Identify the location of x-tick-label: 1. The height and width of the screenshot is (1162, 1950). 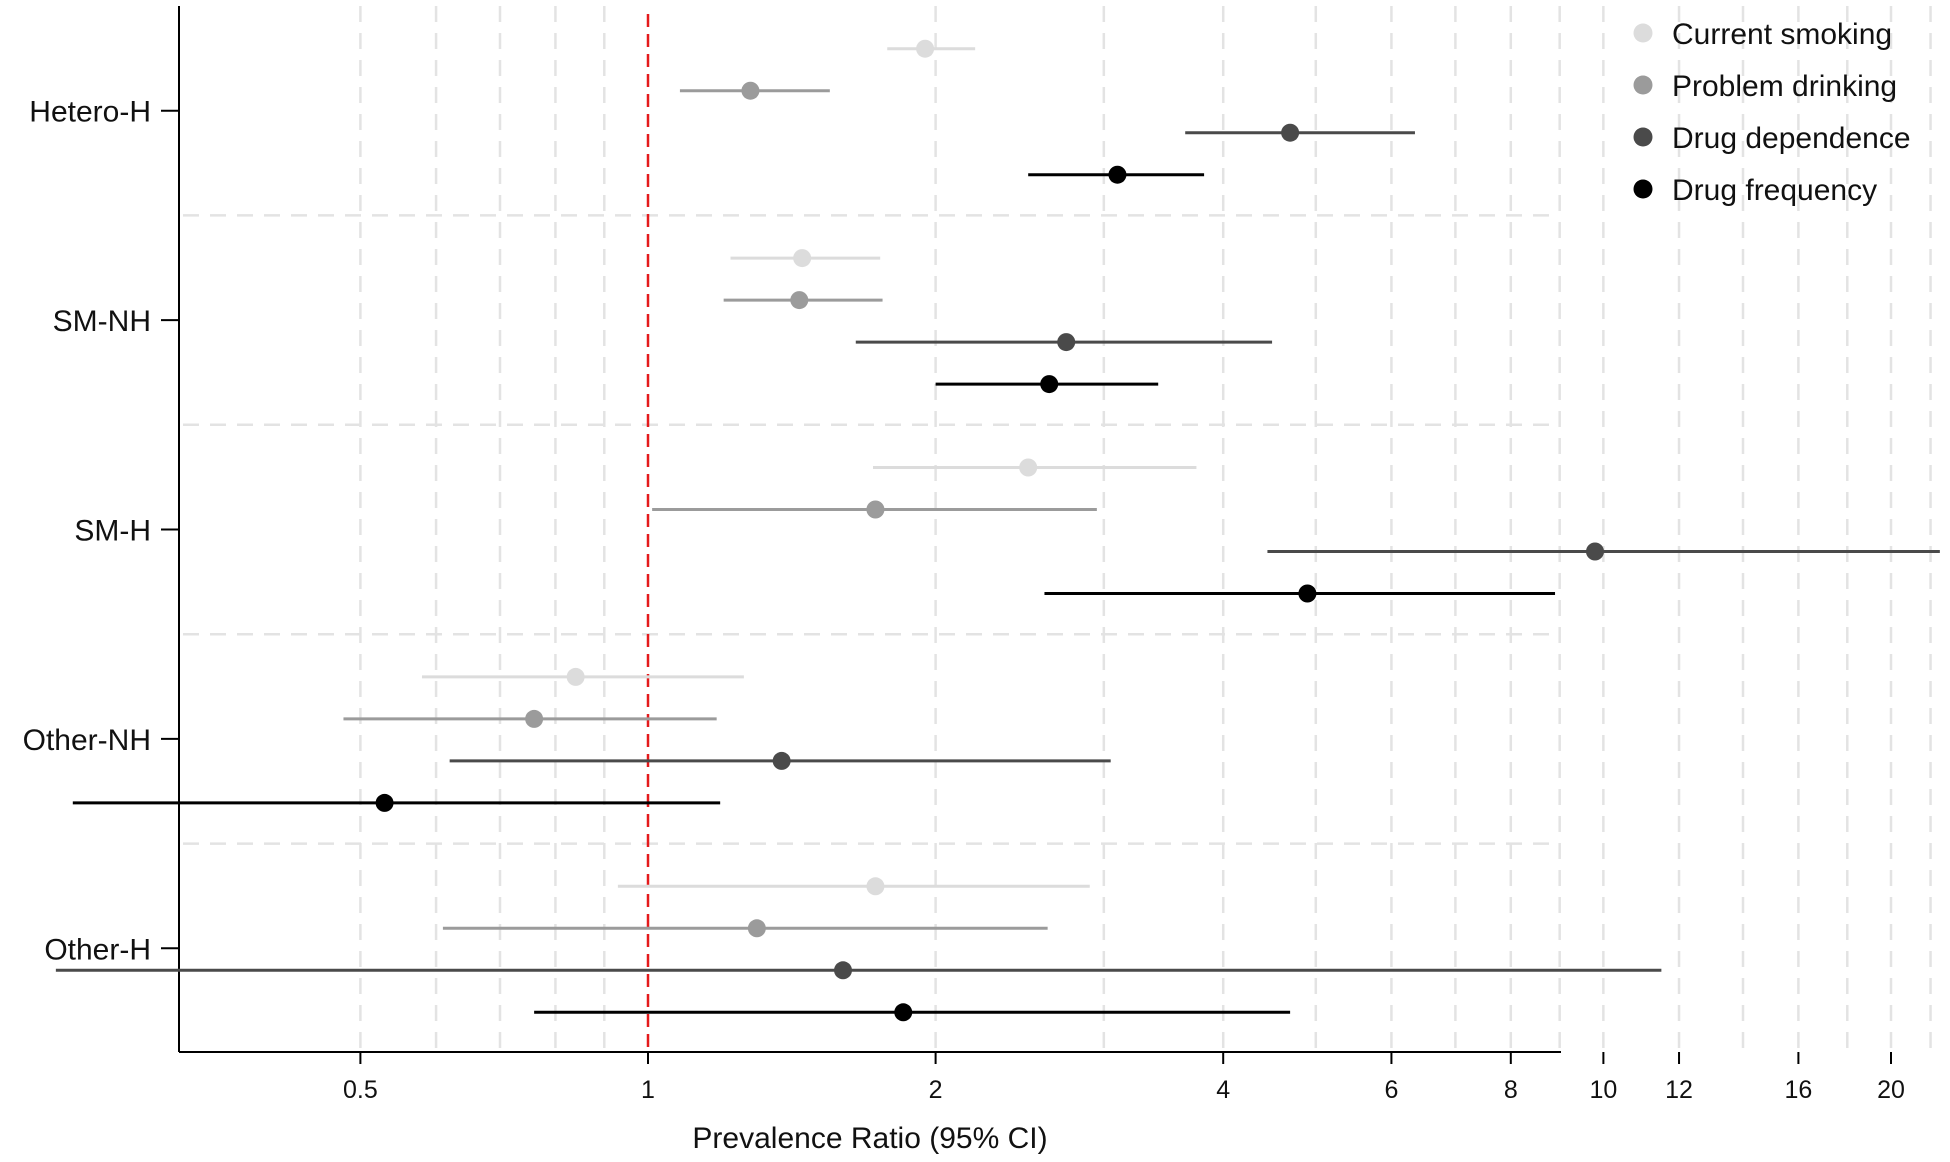
(648, 1090).